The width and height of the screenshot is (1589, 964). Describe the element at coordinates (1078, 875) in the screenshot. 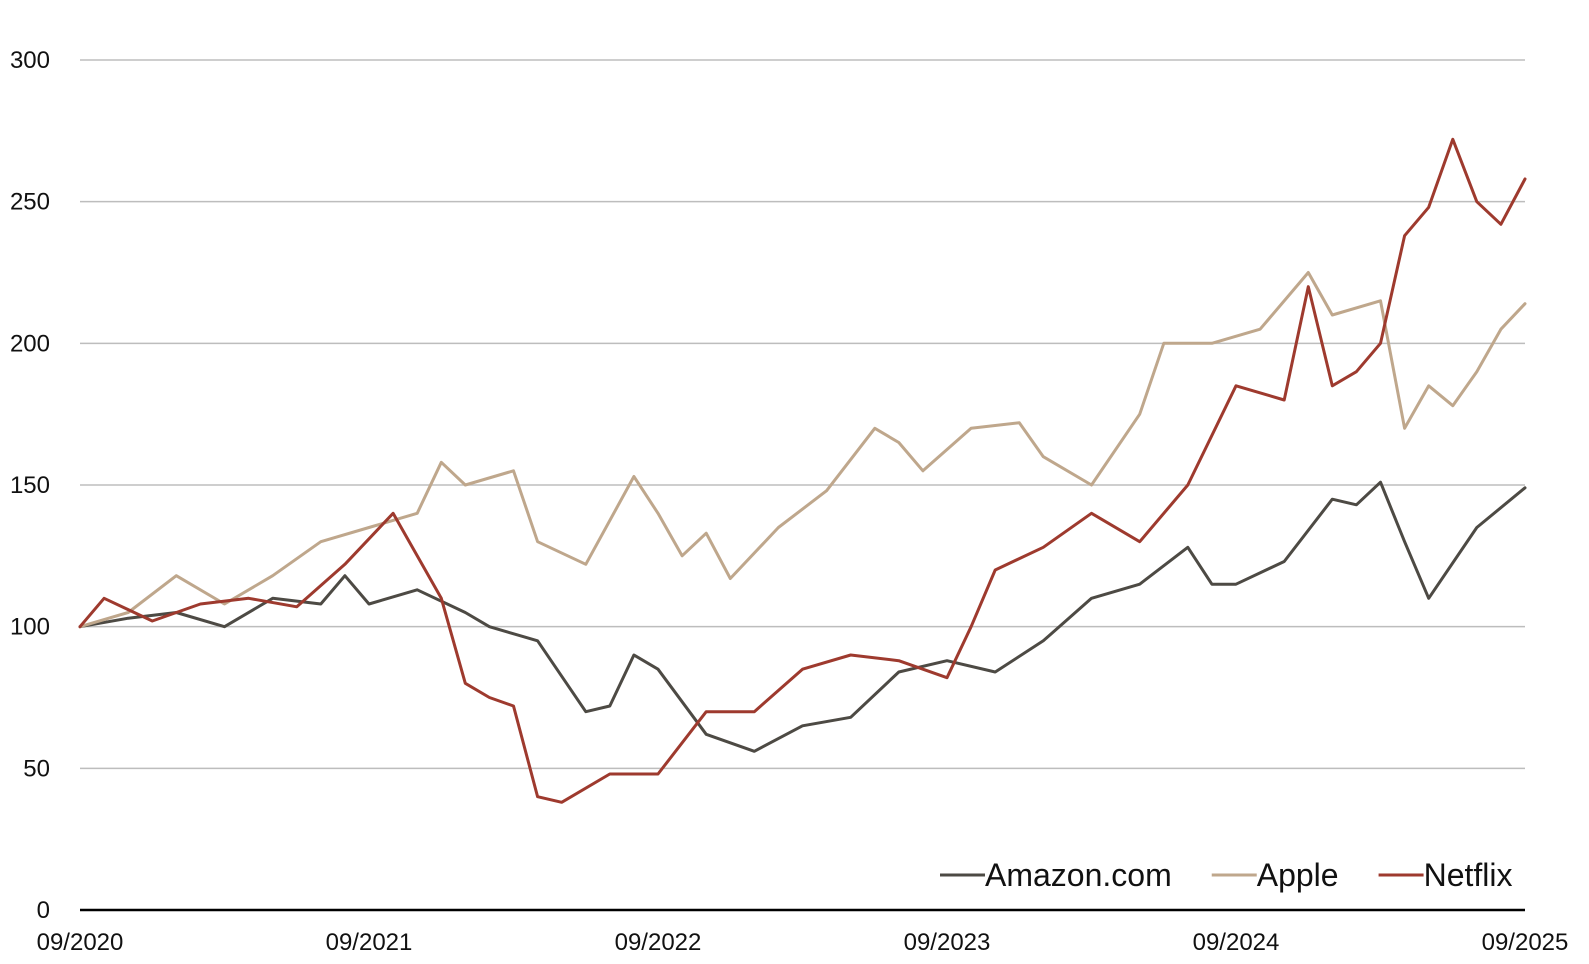

I see `legend-label: Amazon.com` at that location.